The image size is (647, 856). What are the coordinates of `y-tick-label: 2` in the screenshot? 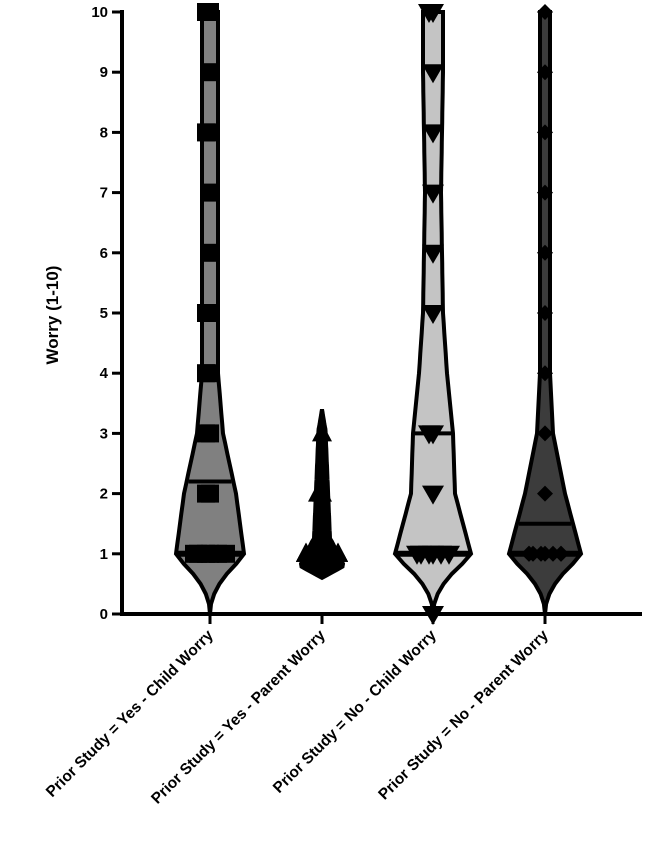 It's located at (104, 494).